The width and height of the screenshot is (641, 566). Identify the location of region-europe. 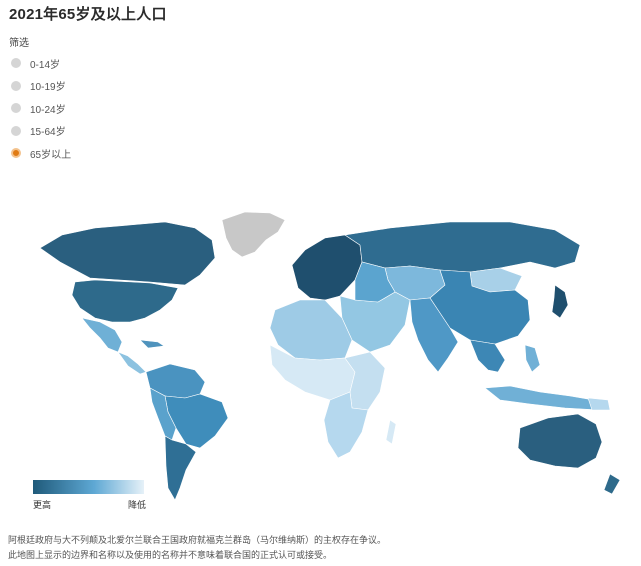
(327, 267).